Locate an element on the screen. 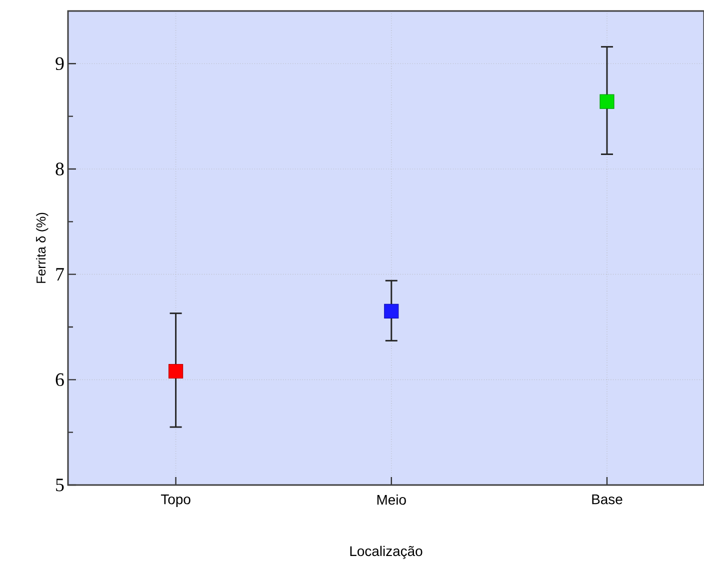 This screenshot has width=704, height=583. y-axis-title: Ferrita δ (%) is located at coordinates (42, 247).